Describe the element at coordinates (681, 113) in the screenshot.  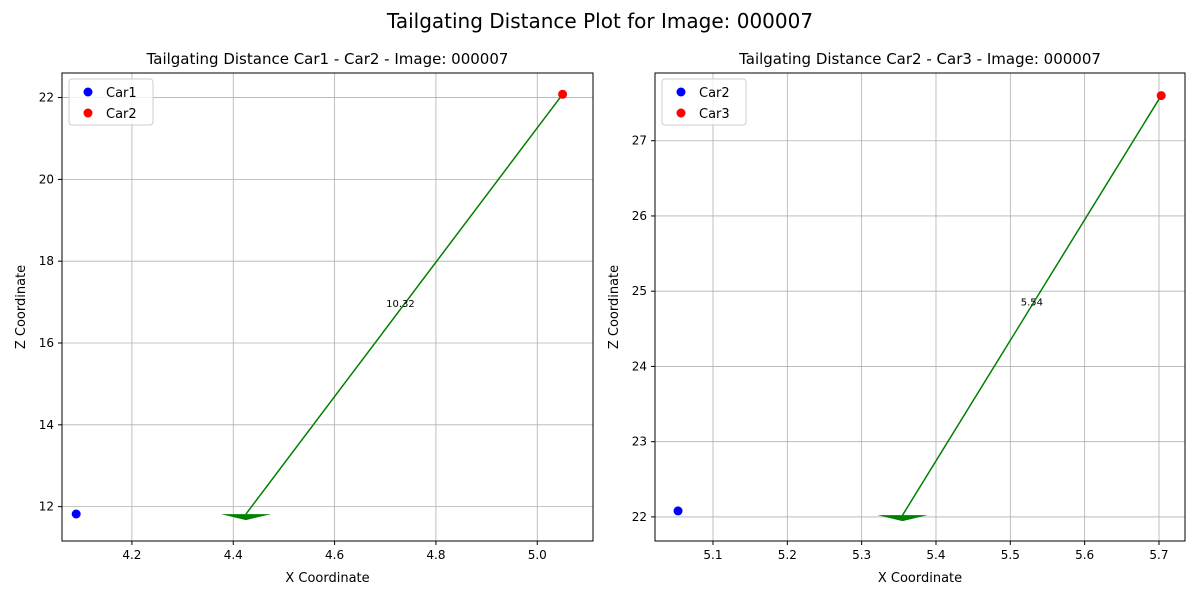
I see `legend-marker-car3` at that location.